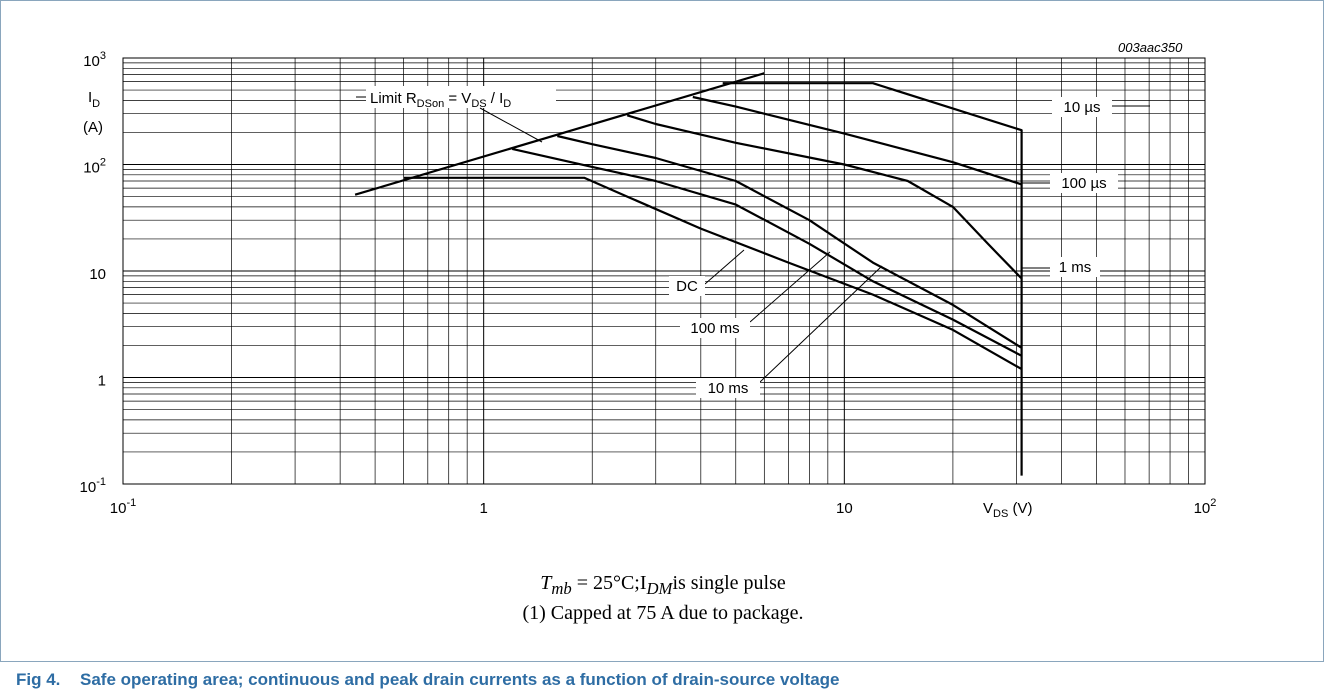 Image resolution: width=1326 pixels, height=698 pixels. What do you see at coordinates (483, 508) in the screenshot?
I see `x-tick-label: 1` at bounding box center [483, 508].